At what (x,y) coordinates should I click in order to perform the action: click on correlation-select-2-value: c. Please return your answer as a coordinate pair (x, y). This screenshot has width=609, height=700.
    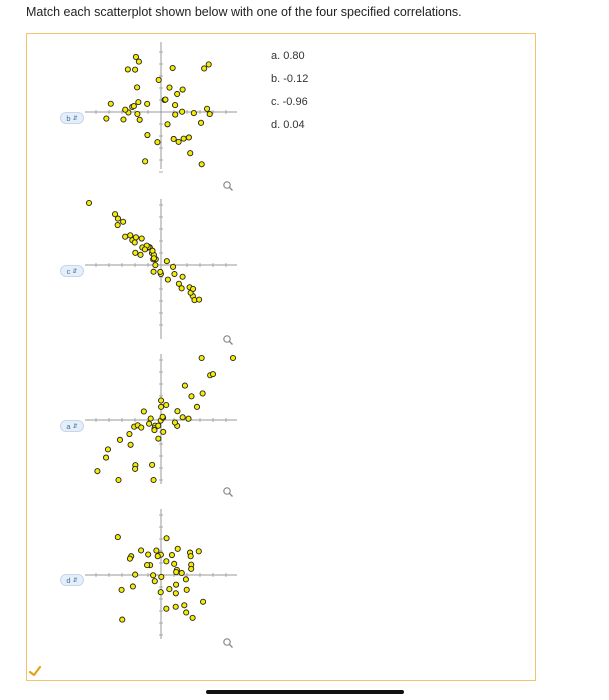
    Looking at the image, I should click on (68, 271).